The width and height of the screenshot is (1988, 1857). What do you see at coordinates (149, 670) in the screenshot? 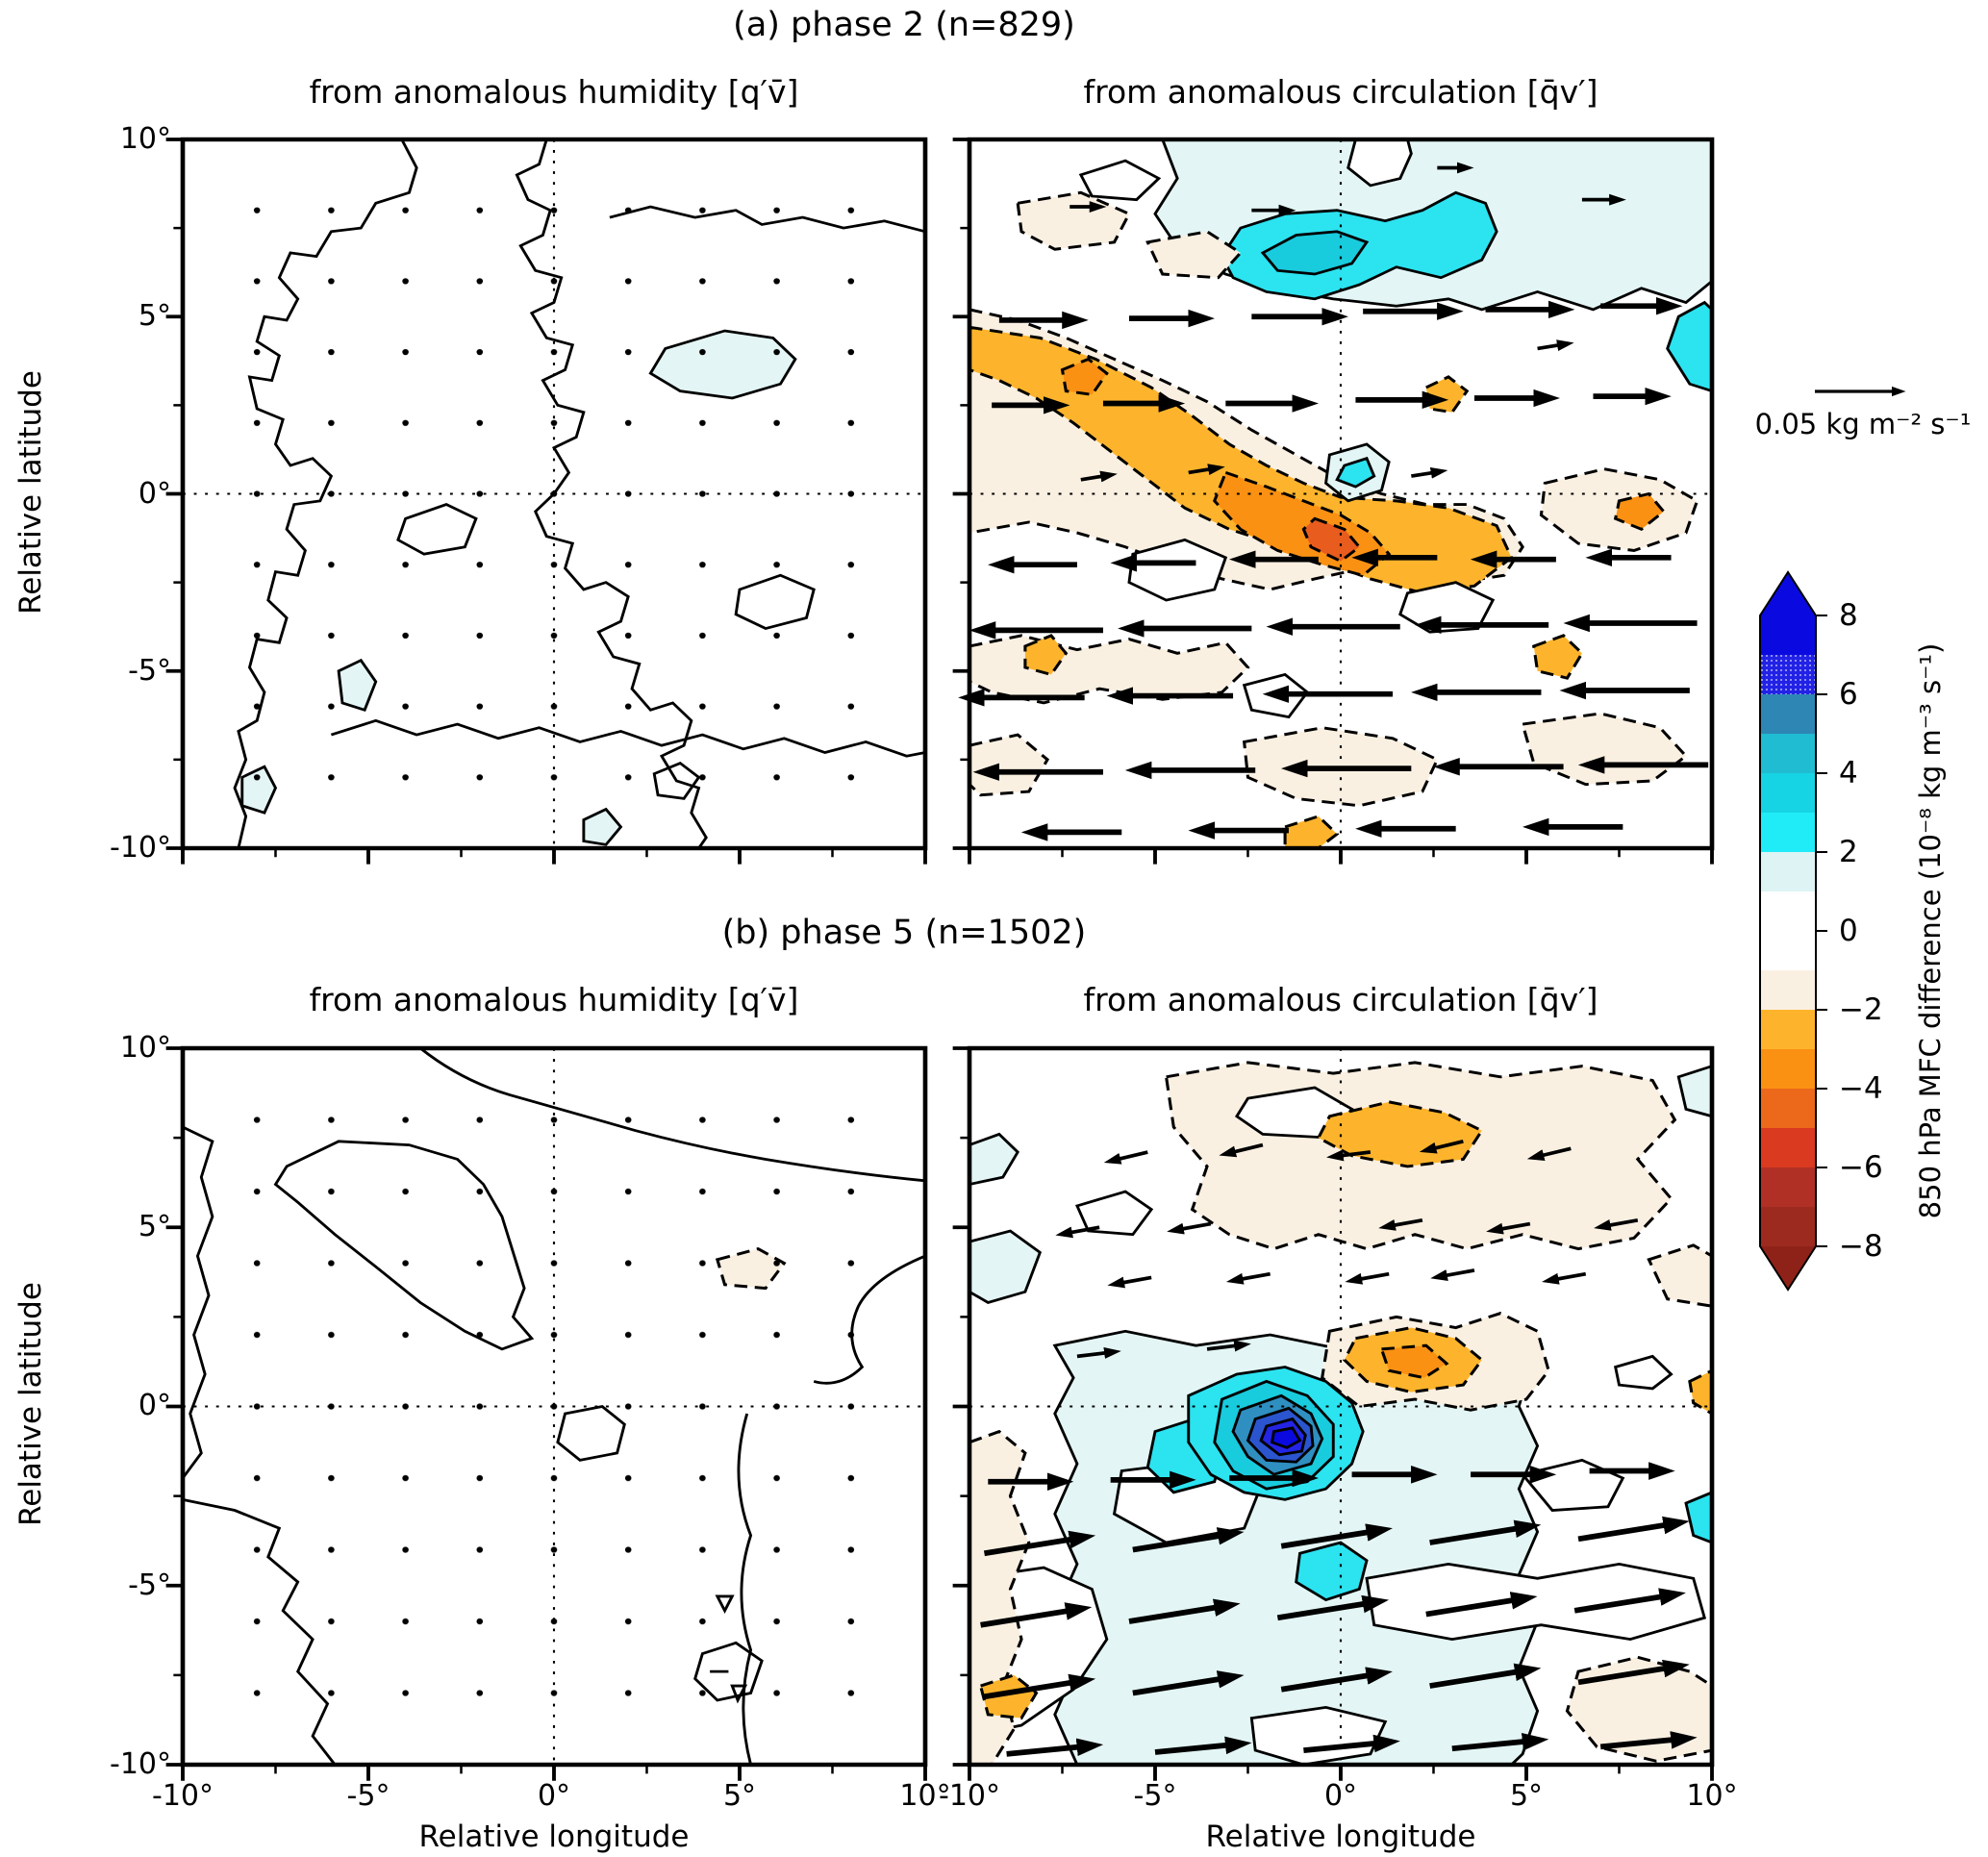
I see `ytick-a-m5: -5°` at bounding box center [149, 670].